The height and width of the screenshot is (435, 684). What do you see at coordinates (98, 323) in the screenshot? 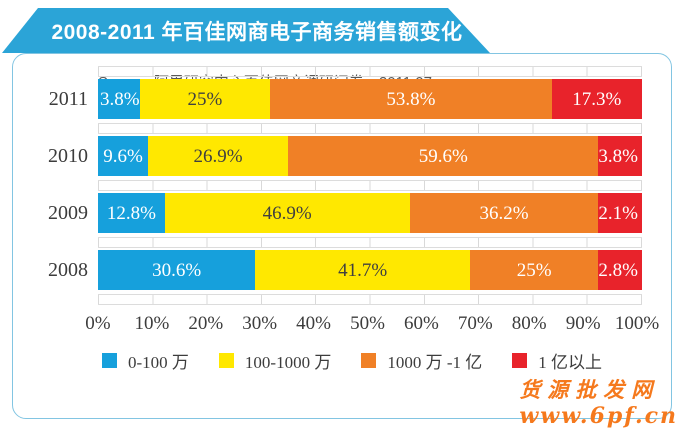
I see `x-tick-label: 0%` at bounding box center [98, 323].